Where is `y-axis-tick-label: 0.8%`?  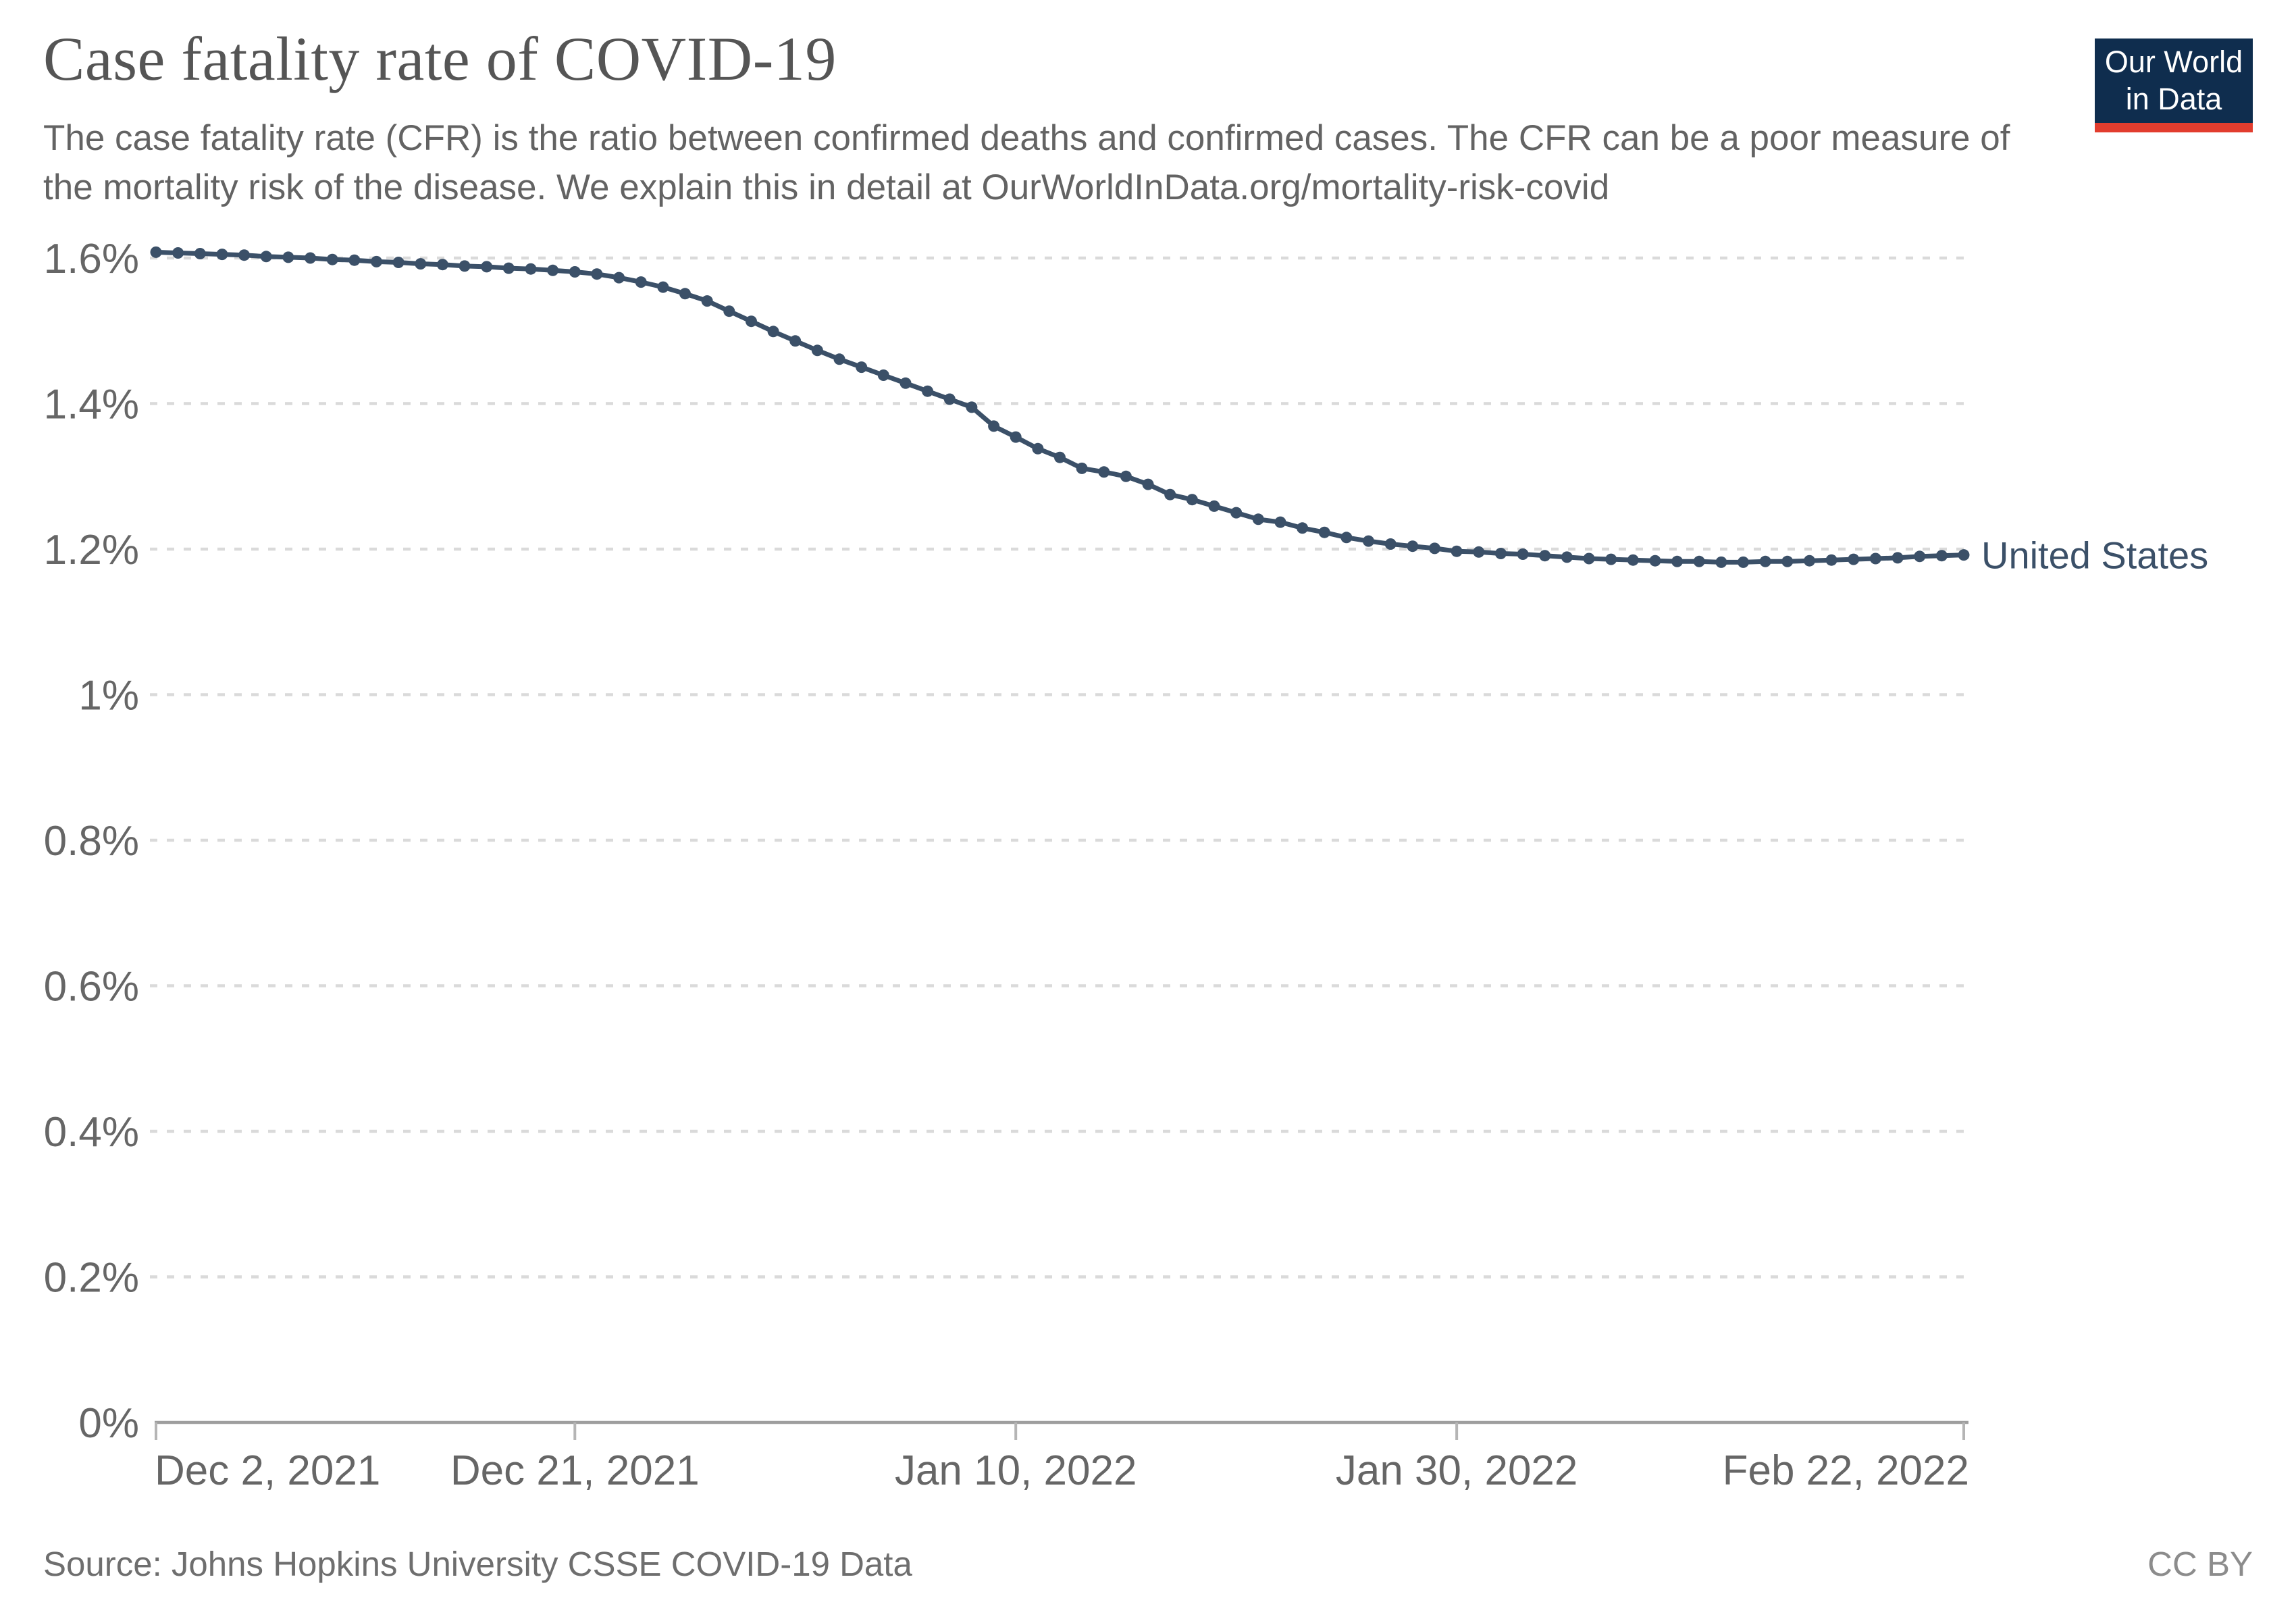 y-axis-tick-label: 0.8% is located at coordinates (92, 841).